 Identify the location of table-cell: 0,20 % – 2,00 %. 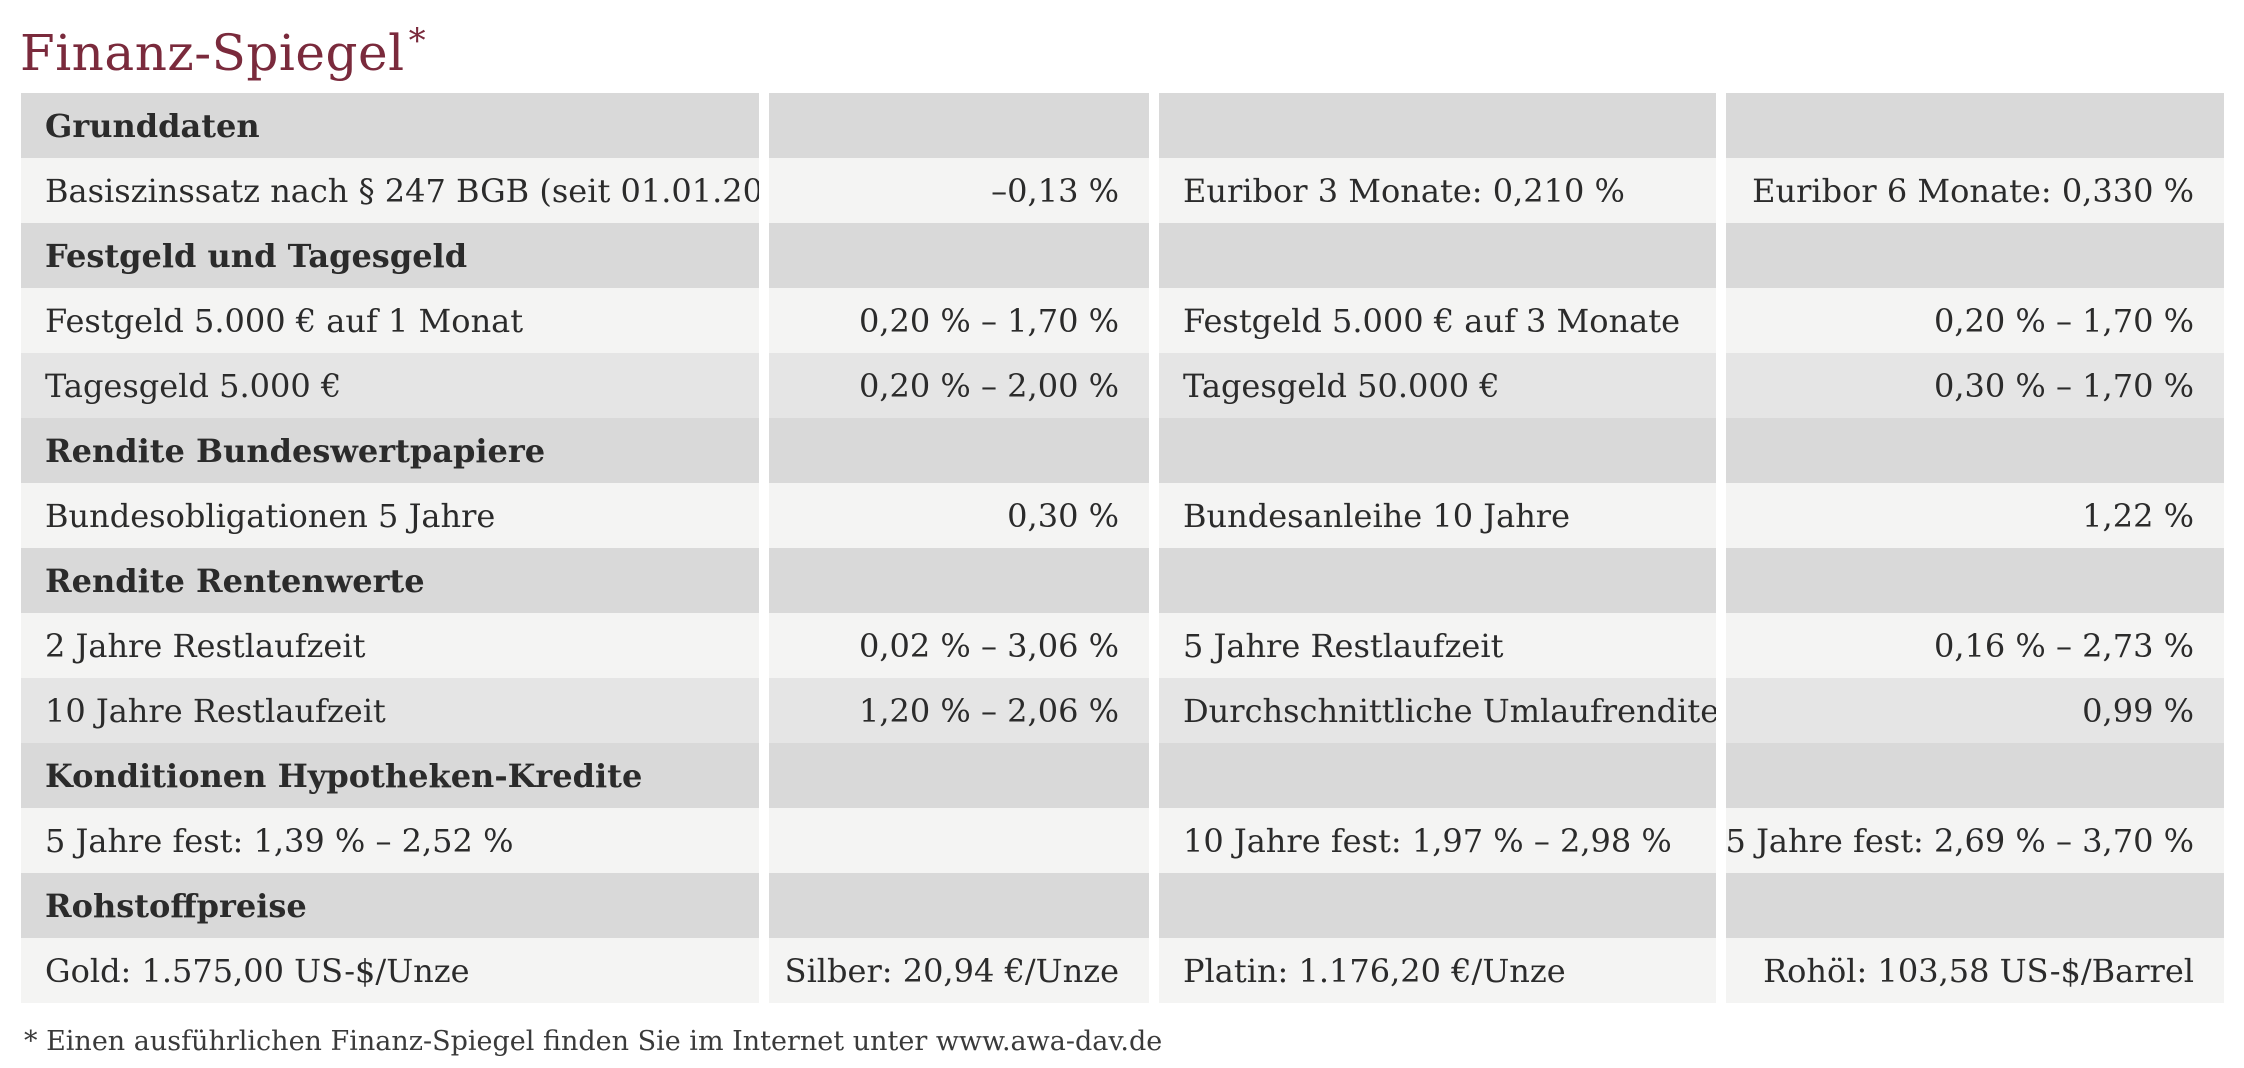
(959, 385).